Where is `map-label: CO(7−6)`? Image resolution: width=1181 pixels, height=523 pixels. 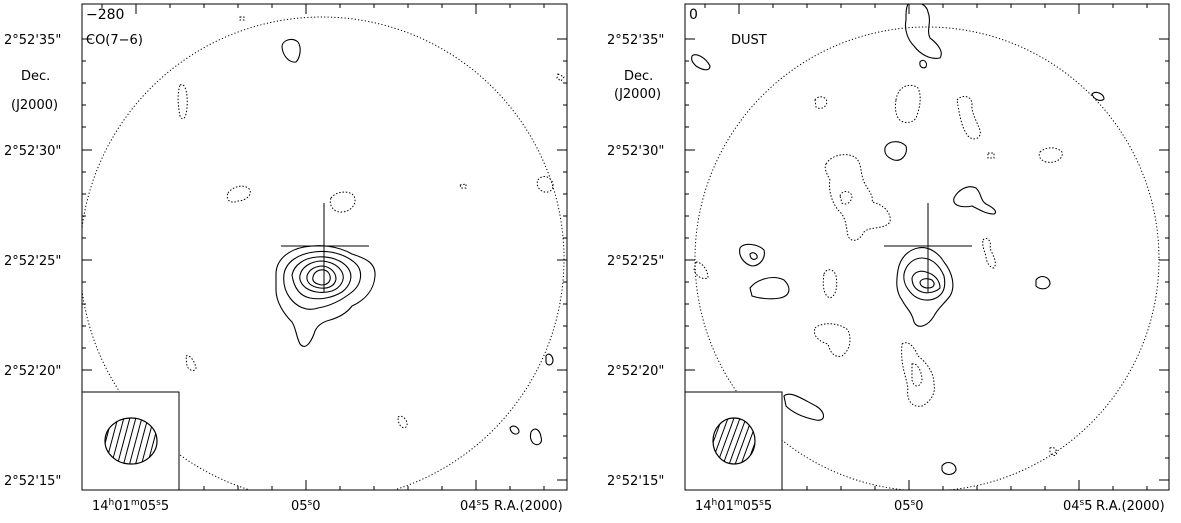
map-label: CO(7−6) is located at coordinates (114, 40).